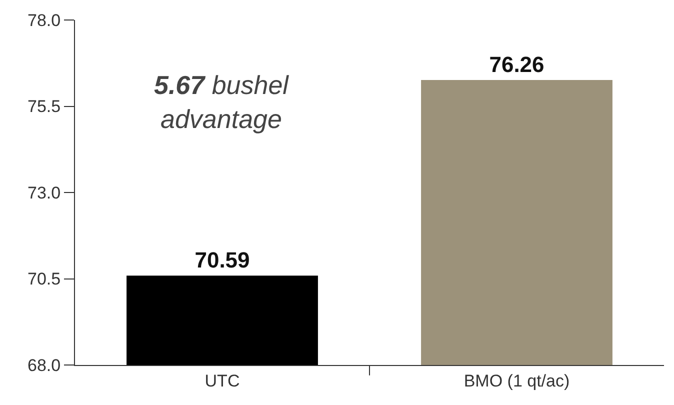  Describe the element at coordinates (222, 380) in the screenshot. I see `x-tick-label: UTC` at that location.